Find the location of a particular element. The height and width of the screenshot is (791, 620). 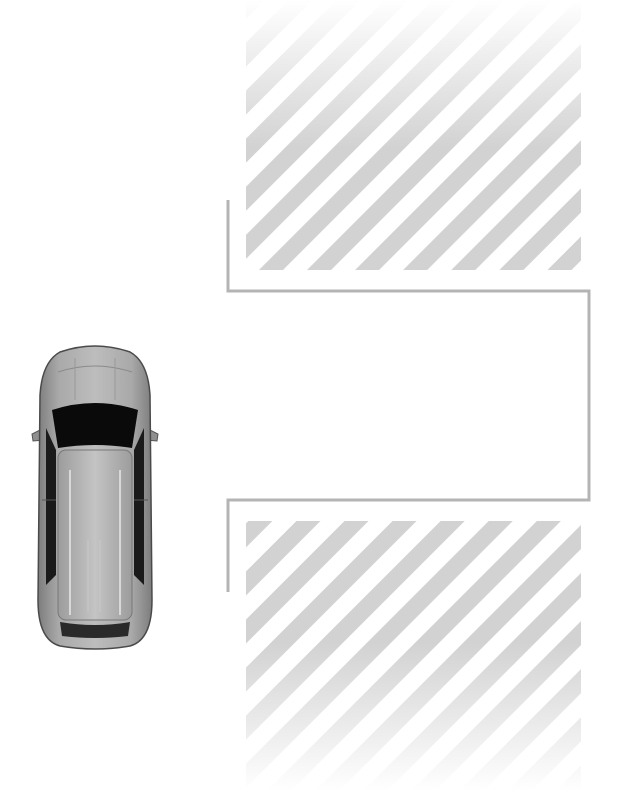

windshield is located at coordinates (95, 425).